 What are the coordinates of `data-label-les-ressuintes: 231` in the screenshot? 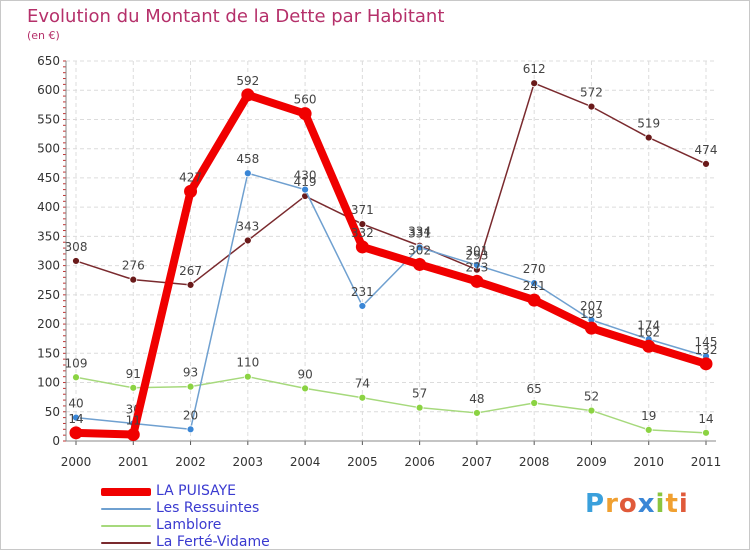 It's located at (362, 292).